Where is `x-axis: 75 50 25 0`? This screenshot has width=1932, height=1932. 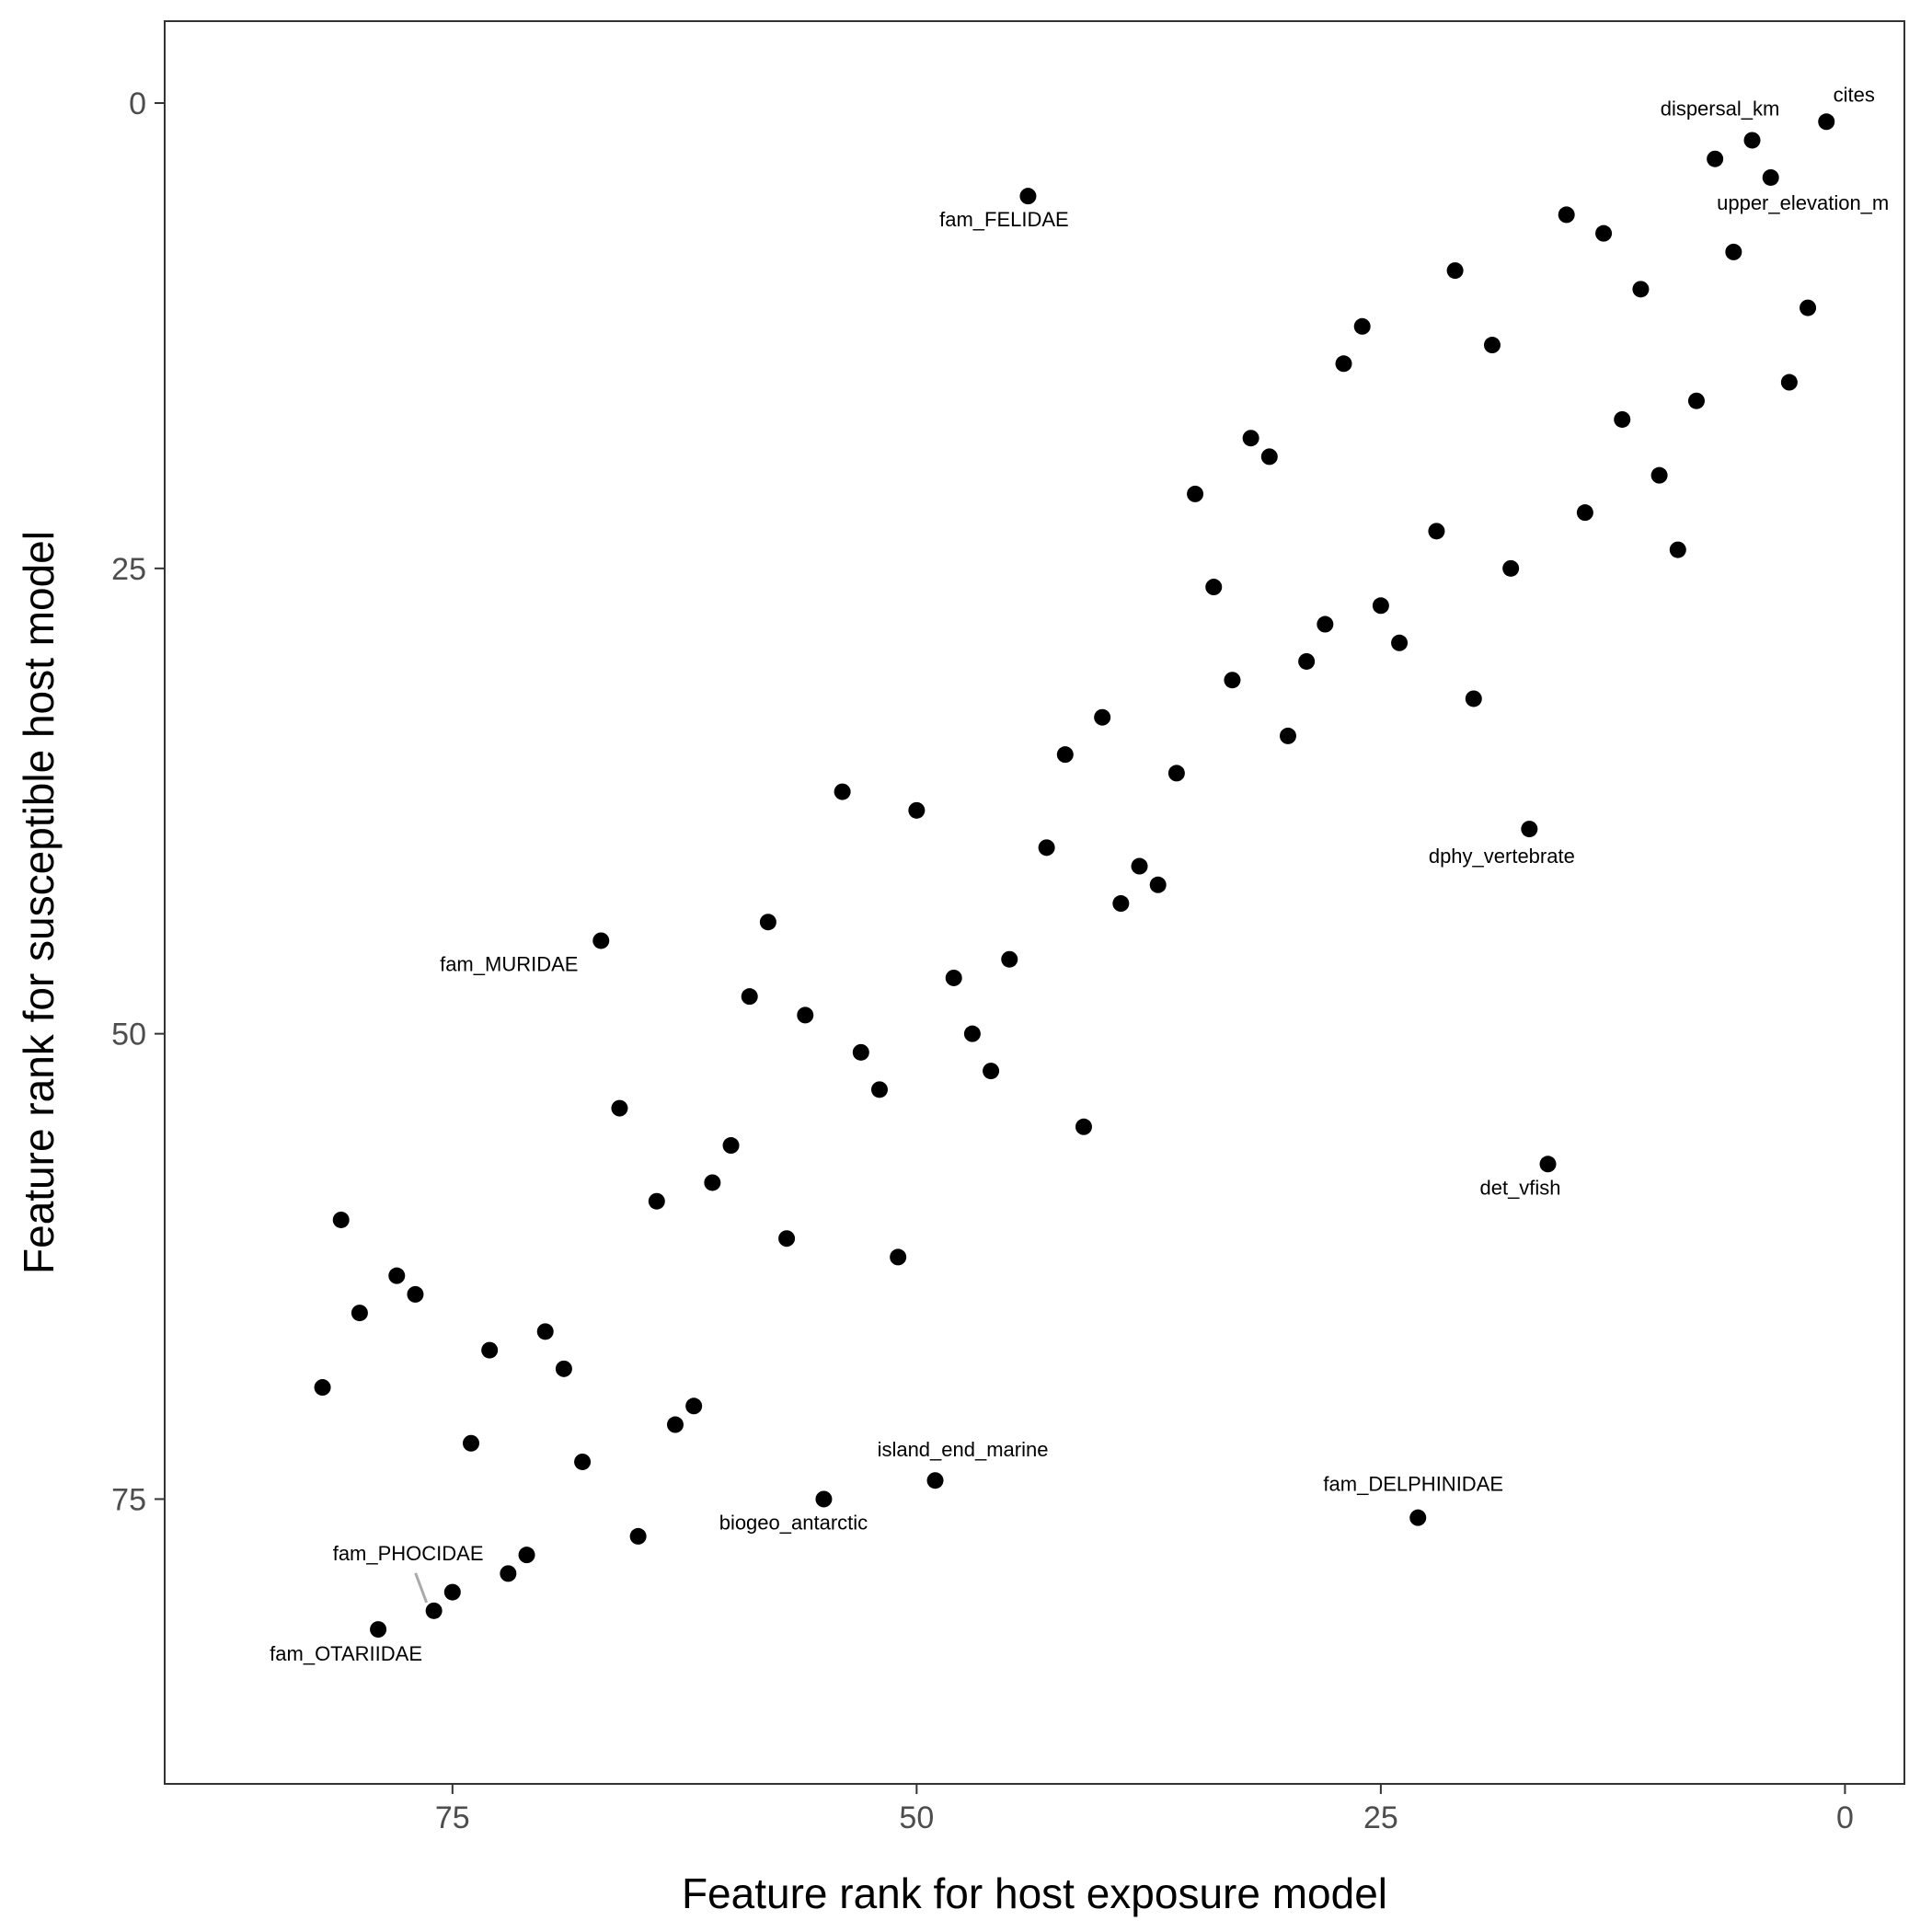 x-axis: 75 50 25 0 is located at coordinates (1144, 1809).